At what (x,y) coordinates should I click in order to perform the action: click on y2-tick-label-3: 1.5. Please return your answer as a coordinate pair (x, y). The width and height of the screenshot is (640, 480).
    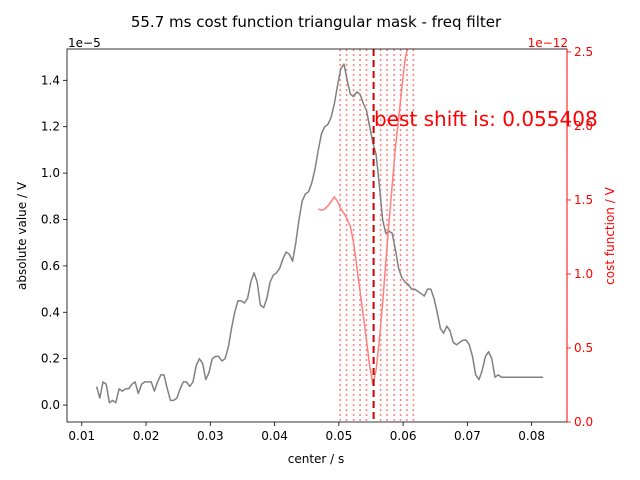
    Looking at the image, I should click on (583, 200).